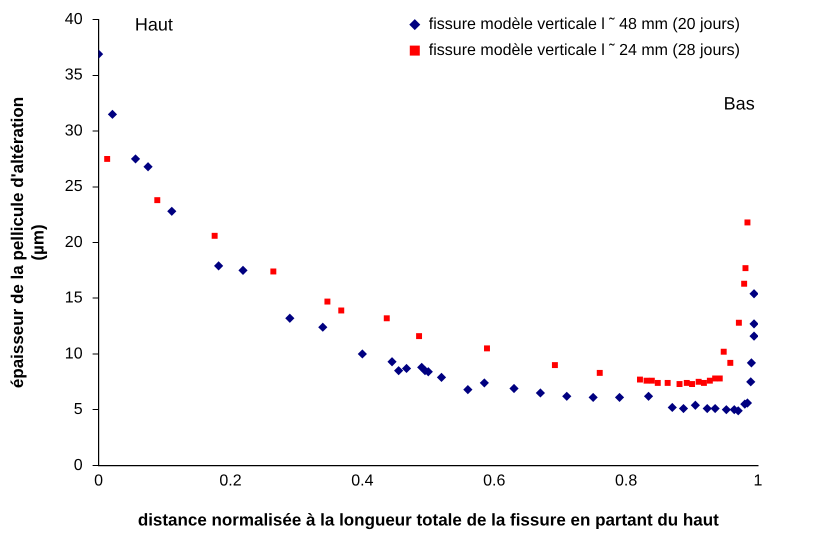 The image size is (820, 537). I want to click on y-tick-label: 35, so click(73, 75).